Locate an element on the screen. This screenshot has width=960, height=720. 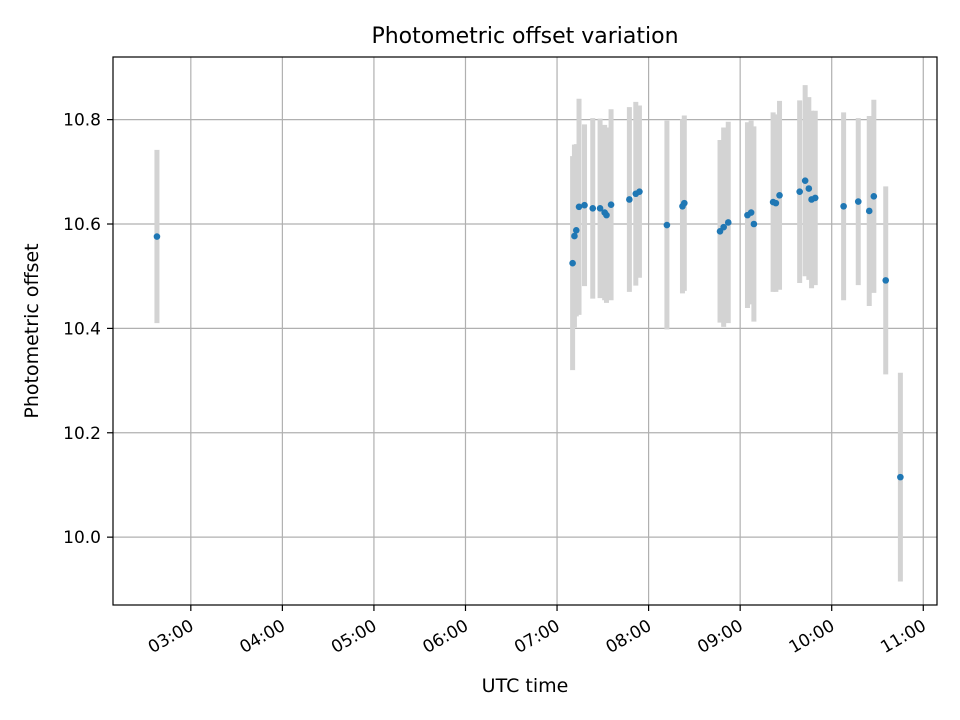
y-tick-label: 10.8 is located at coordinates (82, 121).